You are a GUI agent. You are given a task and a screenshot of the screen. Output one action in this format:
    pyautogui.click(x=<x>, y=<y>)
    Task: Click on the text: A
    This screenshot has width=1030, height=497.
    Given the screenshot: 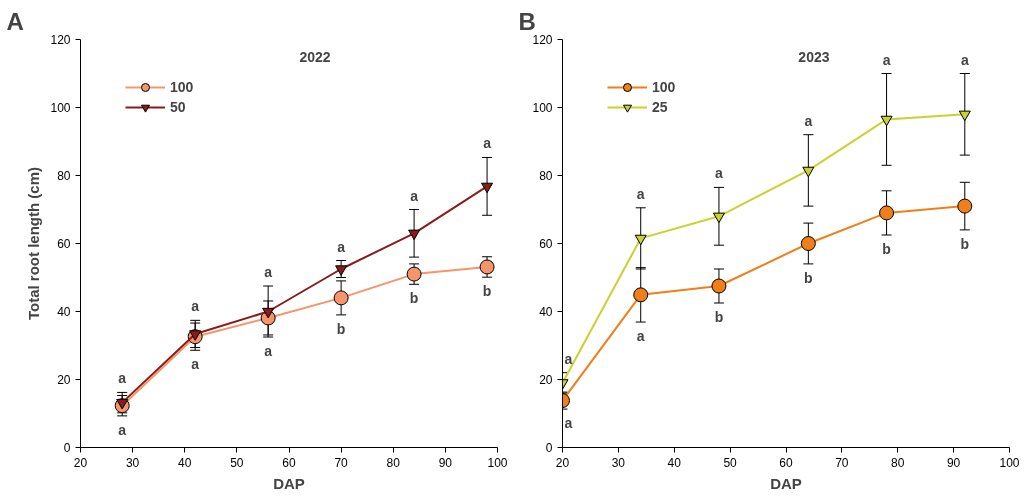 What is the action you would take?
    pyautogui.click(x=15, y=21)
    